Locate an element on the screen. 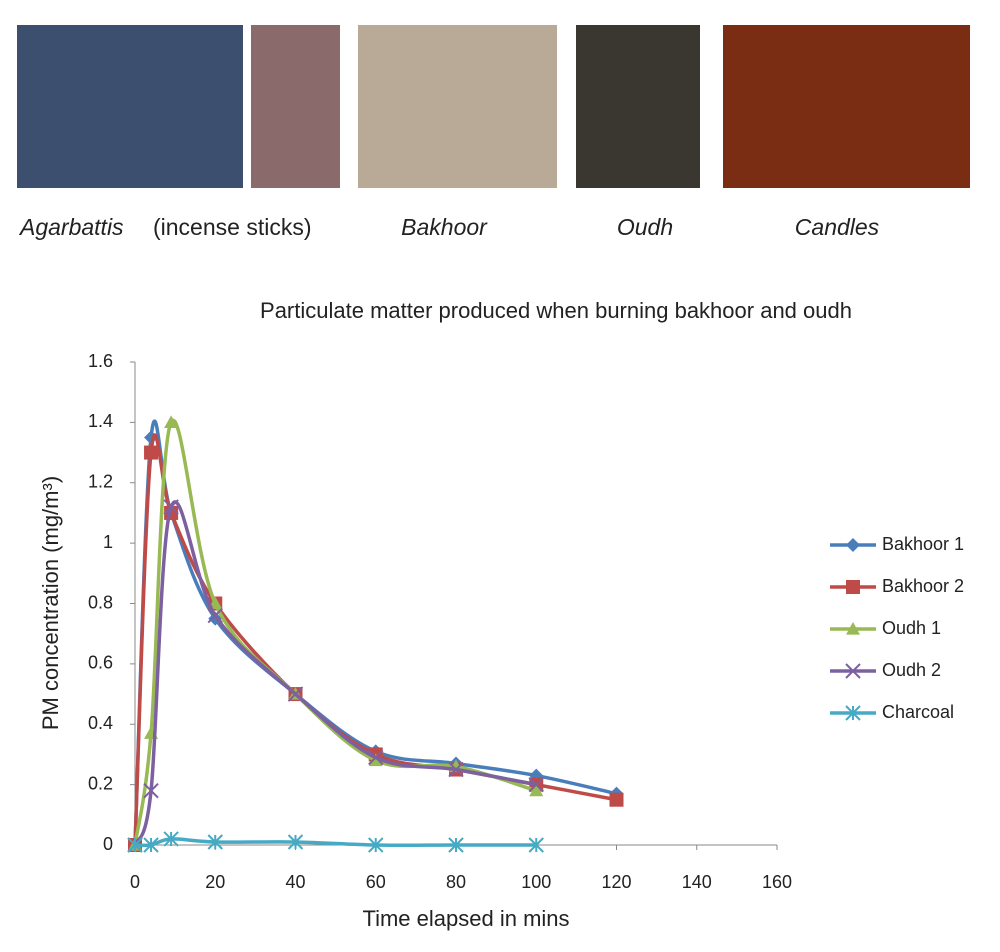  y-tick-label: 1.6 is located at coordinates (100, 361).